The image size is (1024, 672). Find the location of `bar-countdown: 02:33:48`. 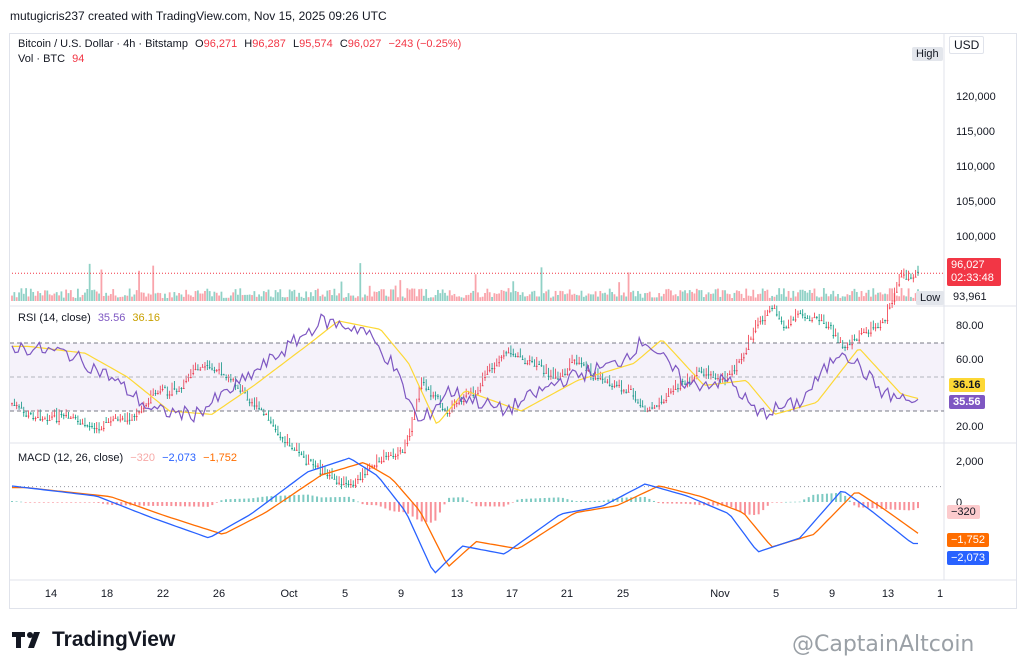

bar-countdown: 02:33:48 is located at coordinates (972, 278).